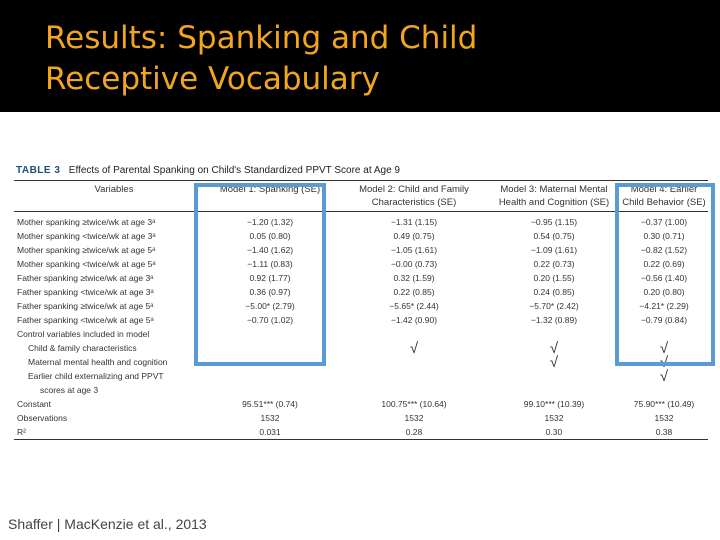  I want to click on cell-model-4: 75.90*** (10.49), so click(664, 404).